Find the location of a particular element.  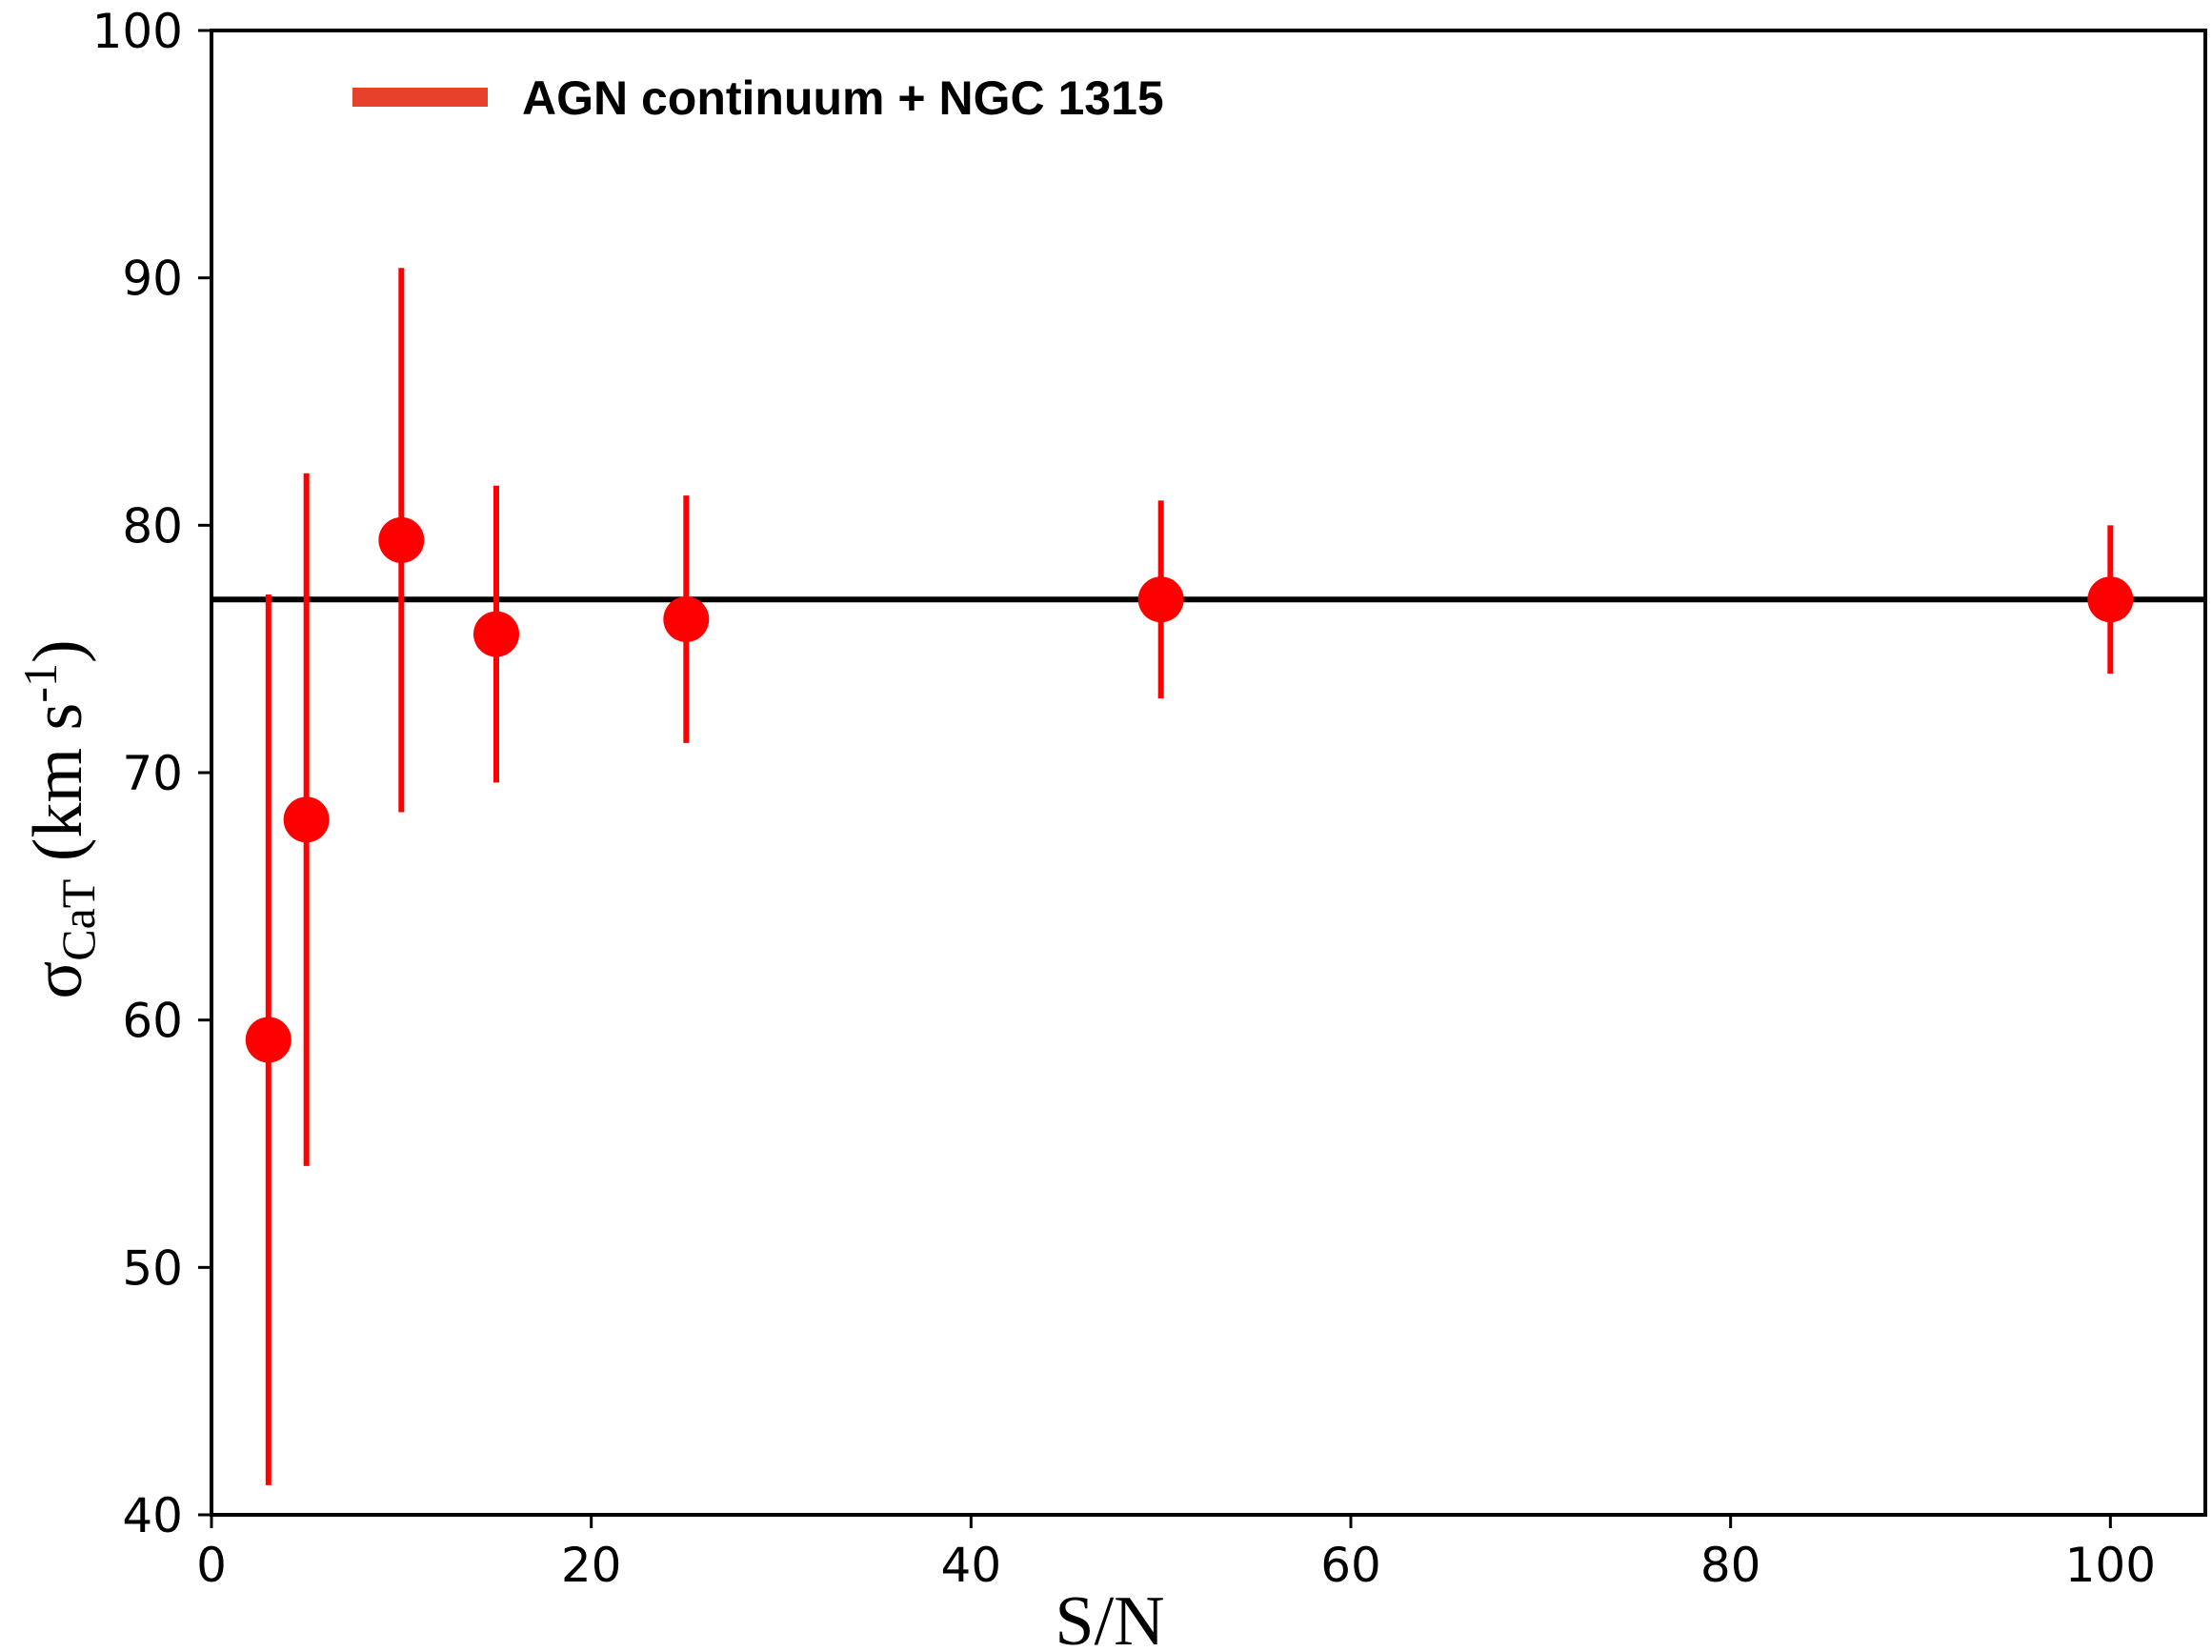

y-axis-title-unit: (km s is located at coordinates (58, 791).